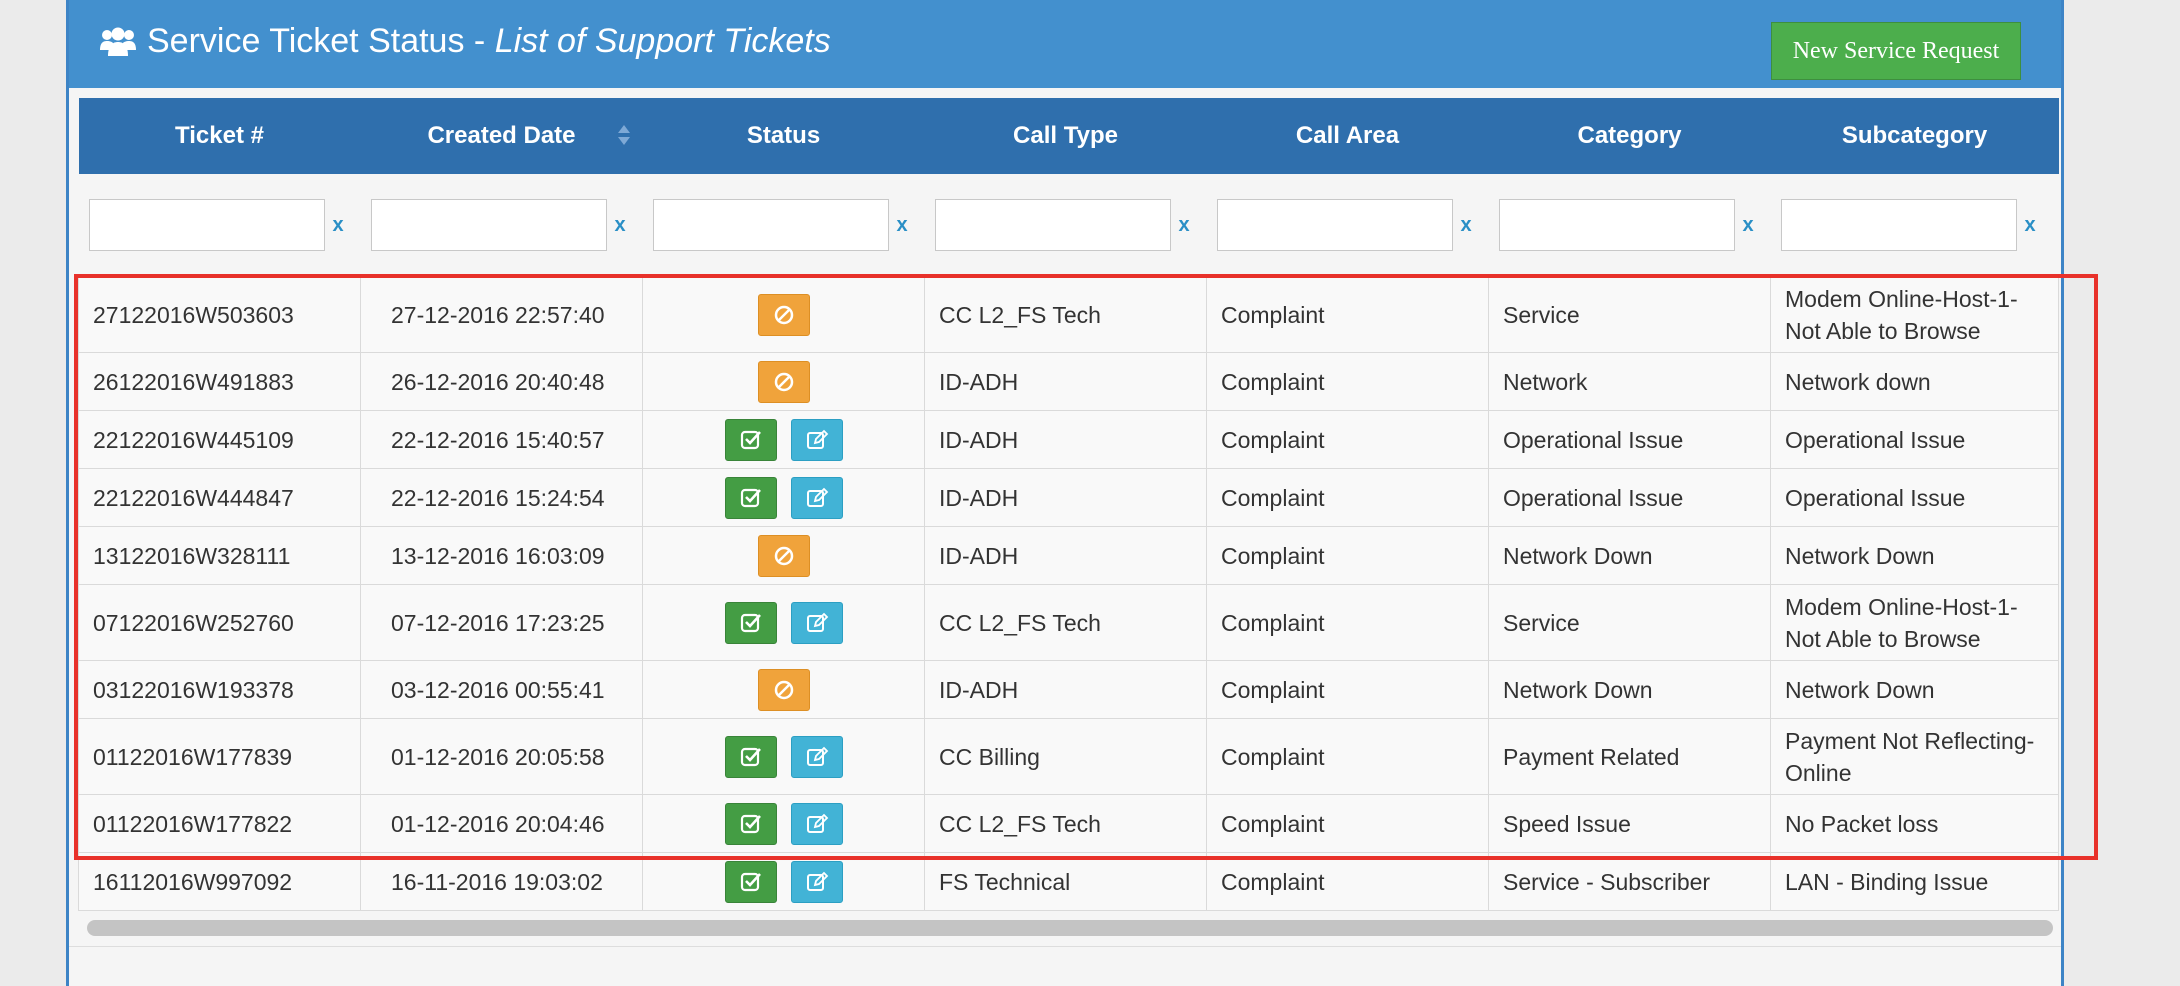  I want to click on horizontal-scrollbar, so click(1070, 928).